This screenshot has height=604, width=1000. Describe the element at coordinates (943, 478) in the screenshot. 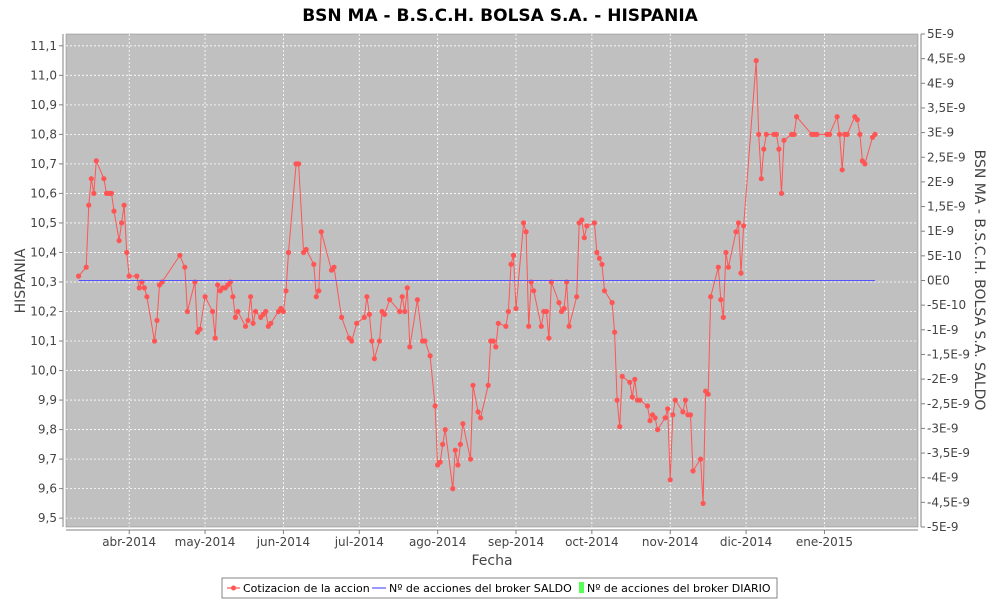

I see `y2-tick-label: -4E-9` at that location.